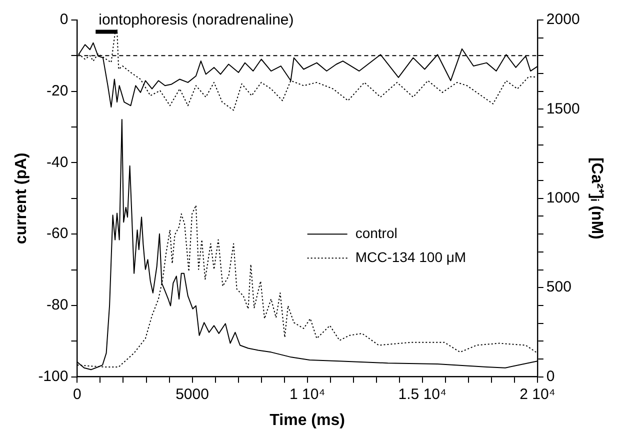 The width and height of the screenshot is (622, 442). Describe the element at coordinates (308, 394) in the screenshot. I see `x-tick-label: 1 10⁴` at that location.